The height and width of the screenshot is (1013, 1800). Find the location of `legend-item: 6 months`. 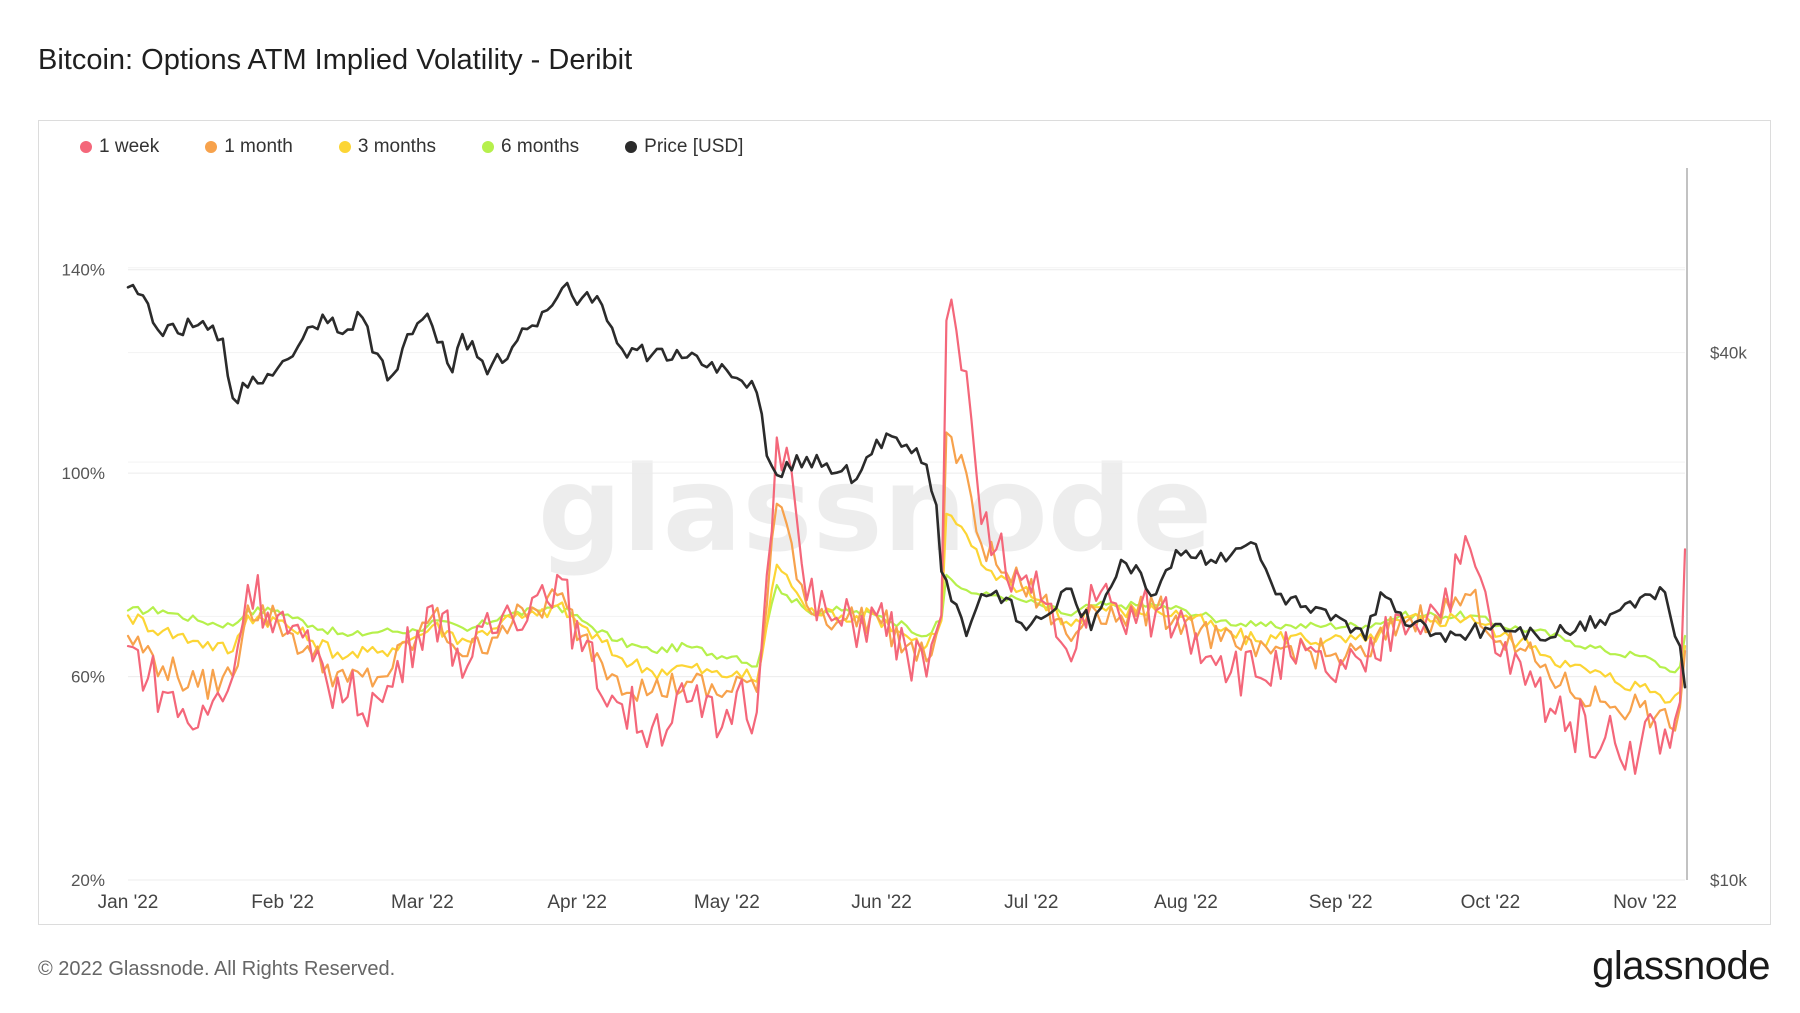

legend-item: 6 months is located at coordinates (530, 147).